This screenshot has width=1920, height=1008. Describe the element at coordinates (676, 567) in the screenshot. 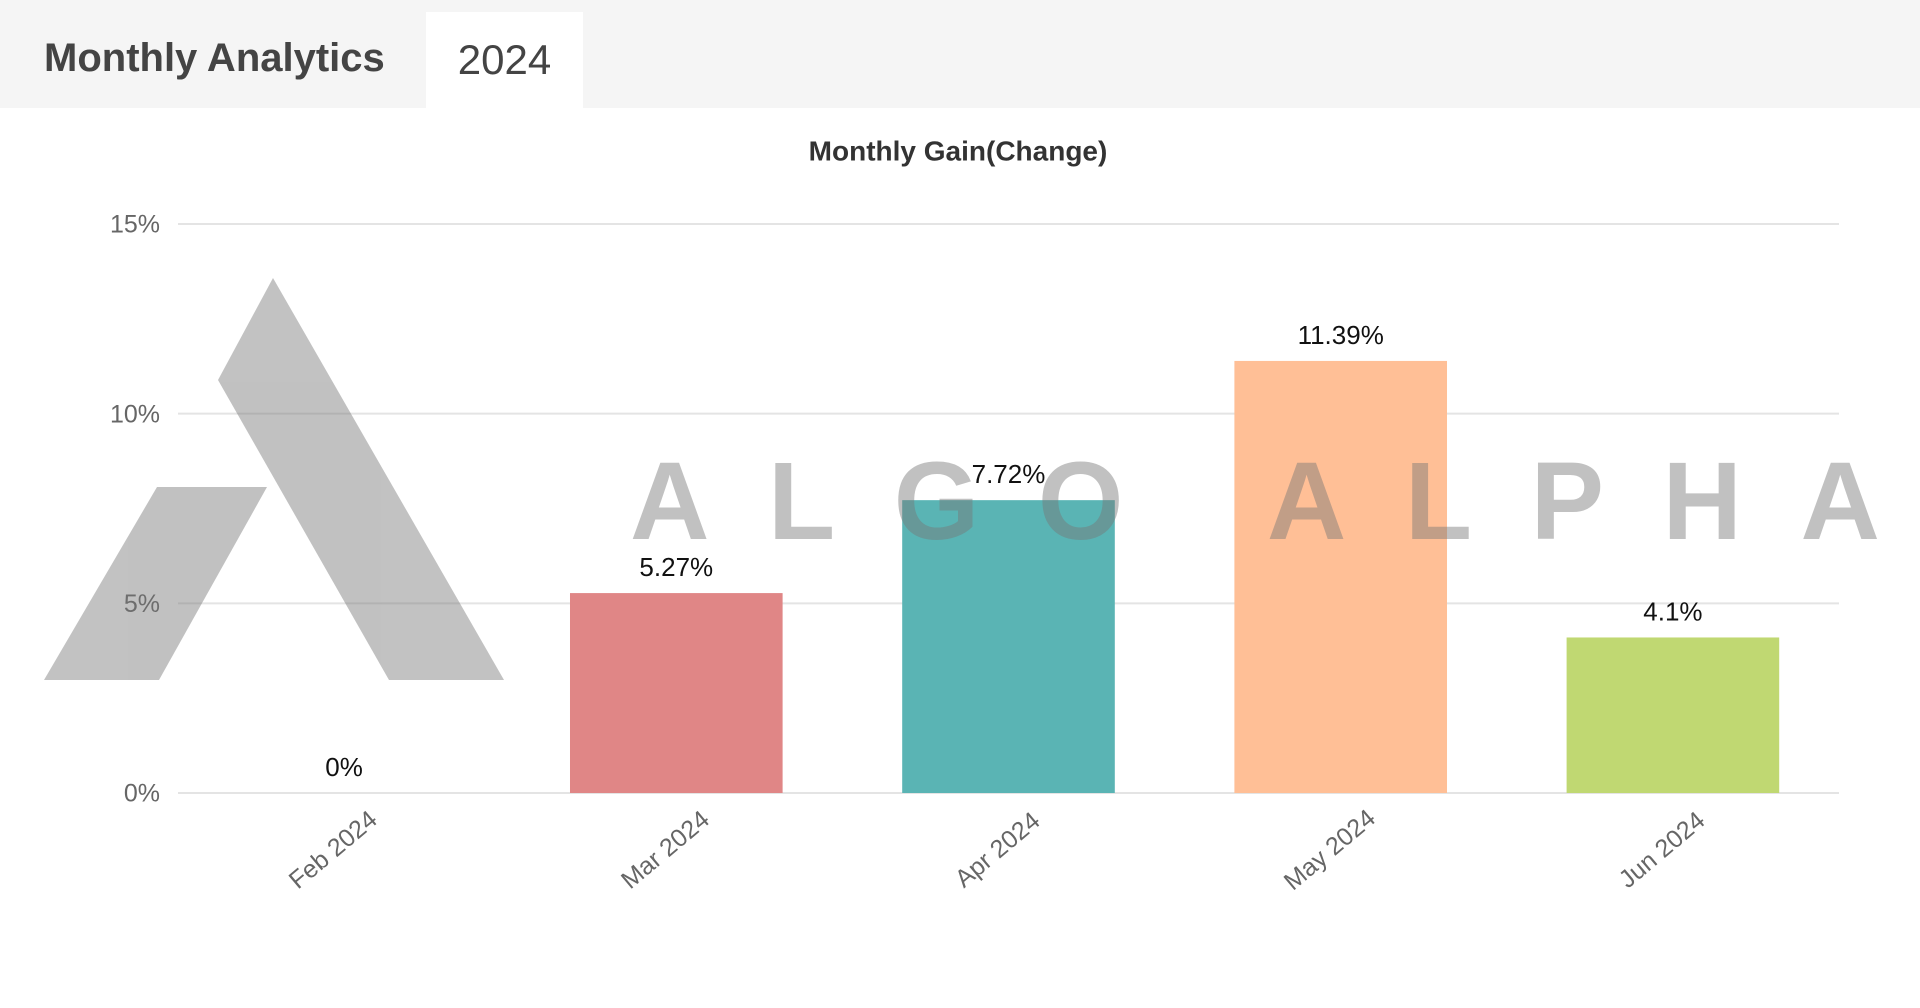

I see `value-label: 5.27%` at that location.